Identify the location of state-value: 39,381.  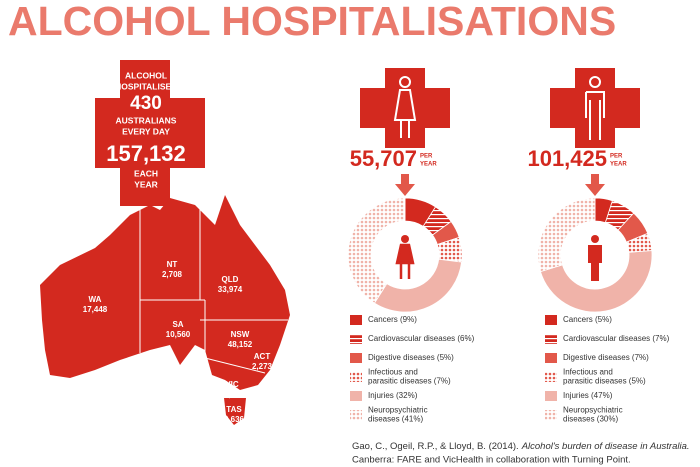
(232, 394).